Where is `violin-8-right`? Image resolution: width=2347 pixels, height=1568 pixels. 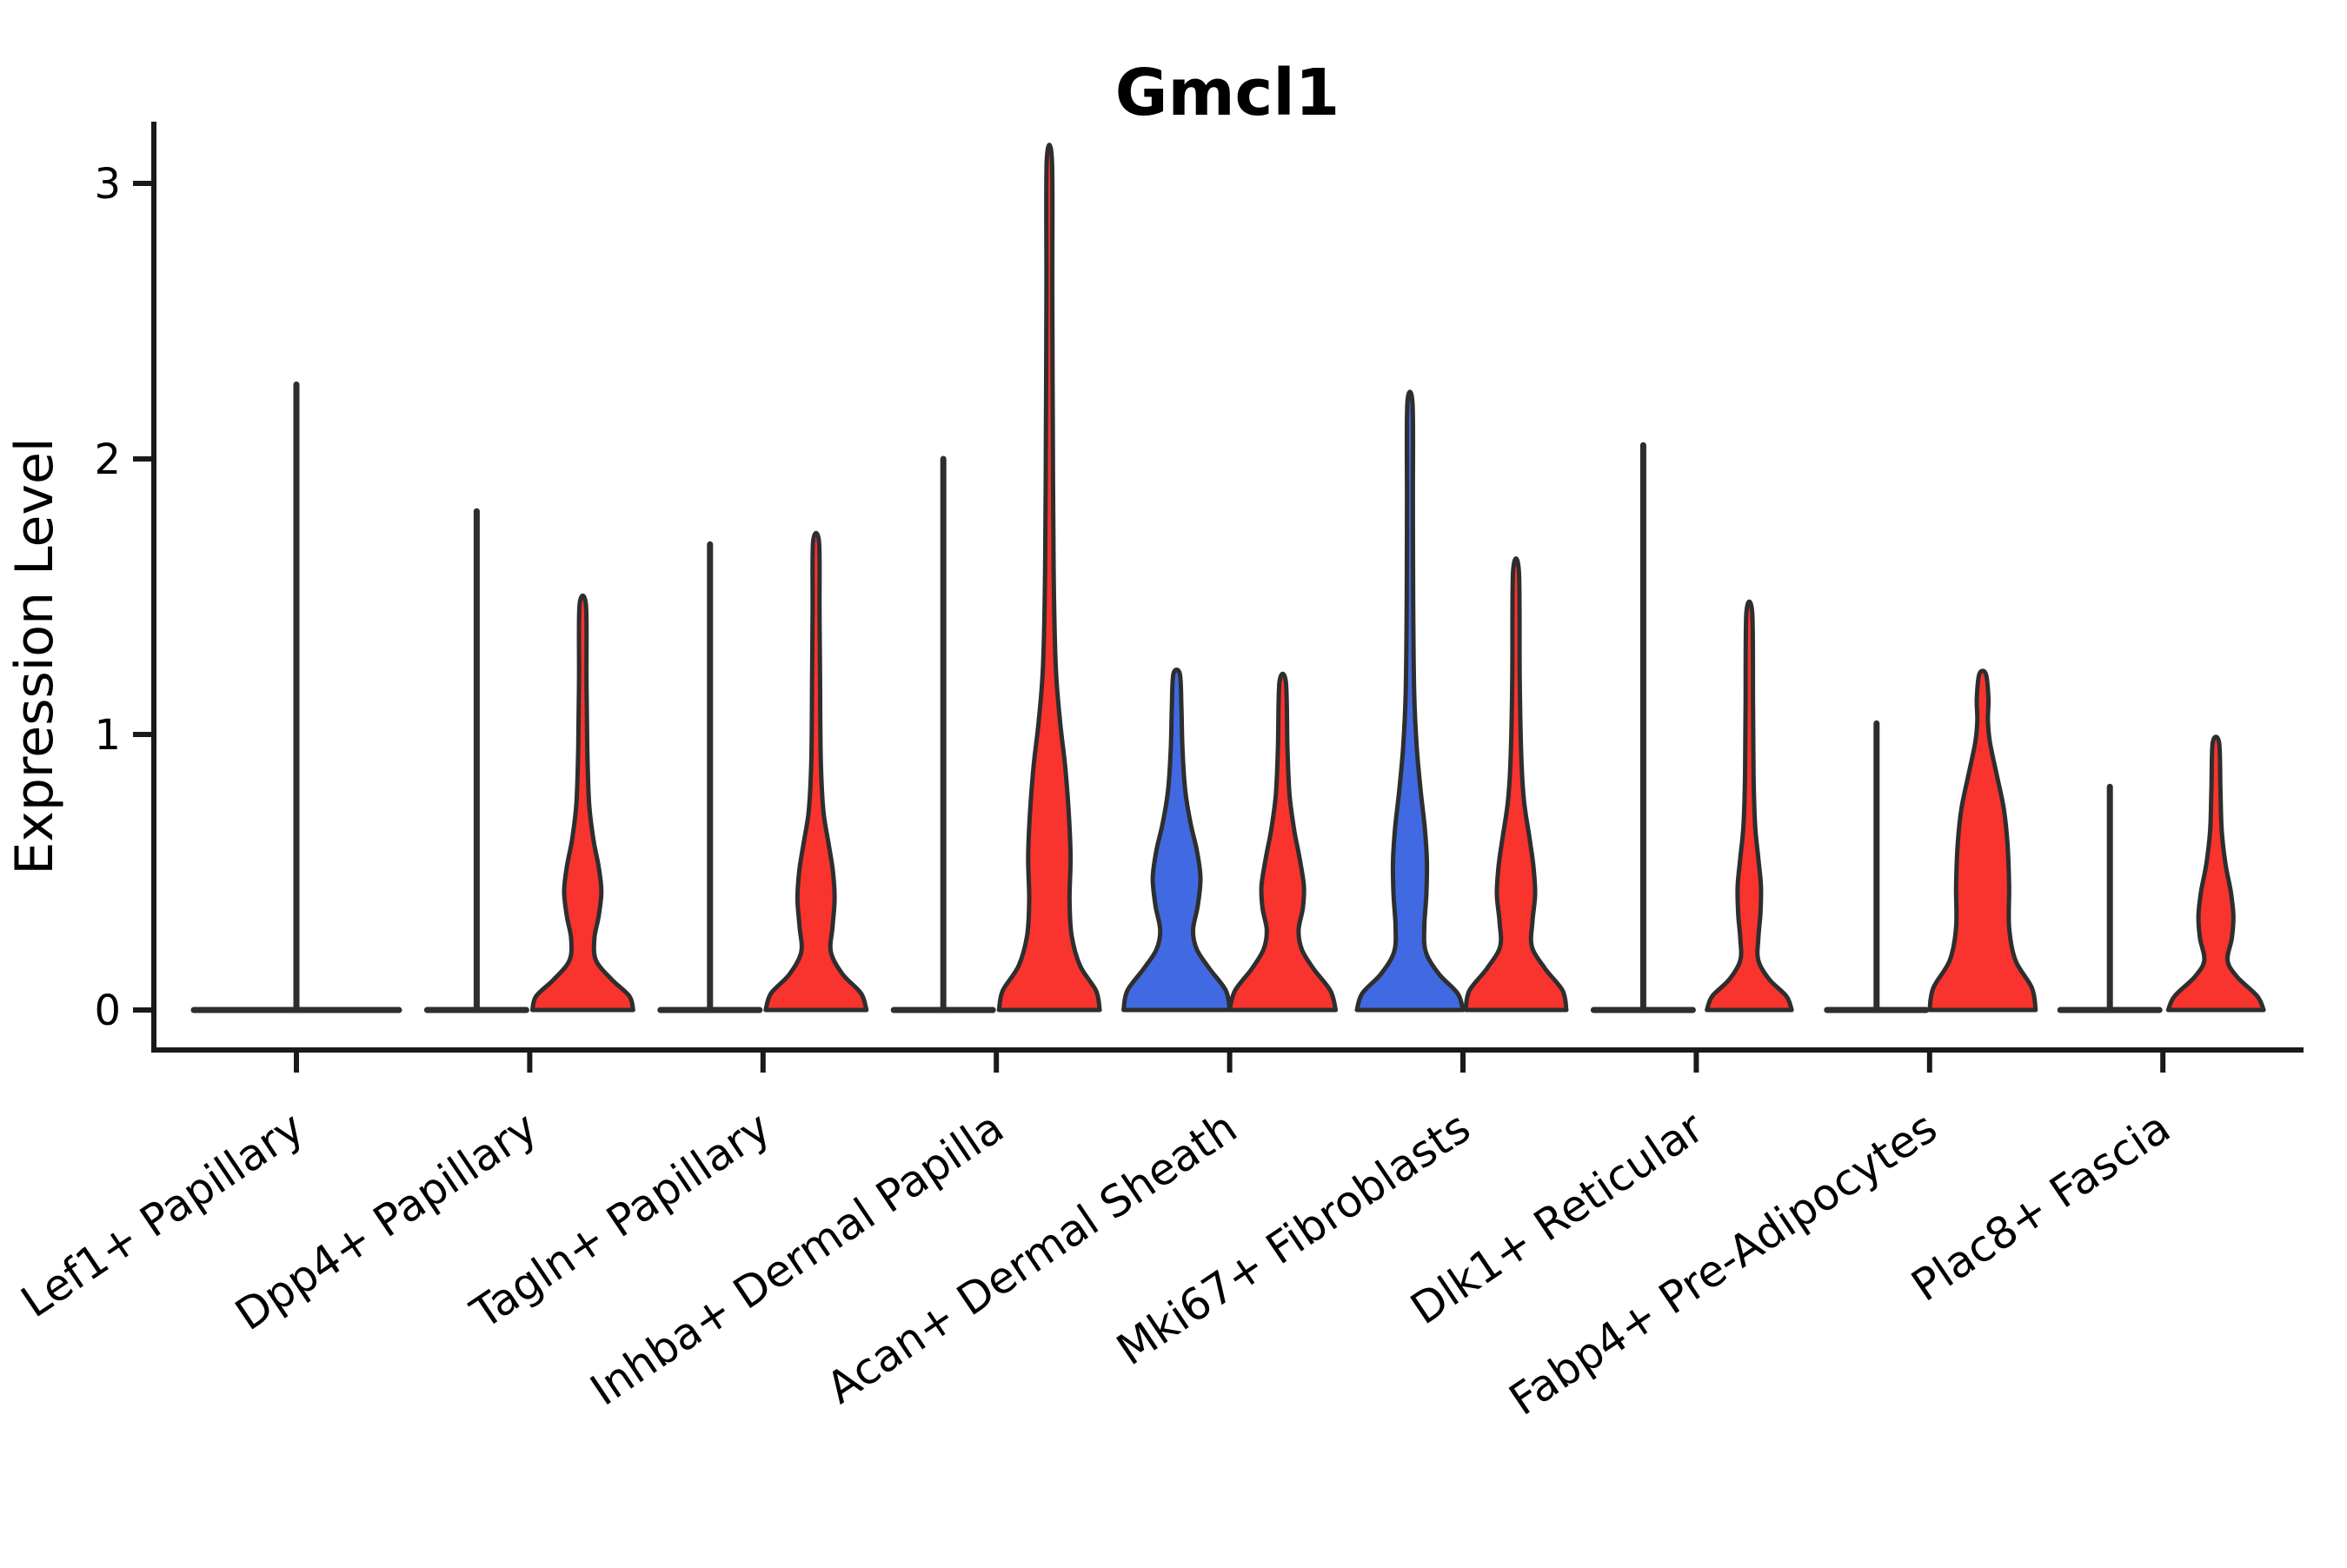
violin-8-right is located at coordinates (1982, 840).